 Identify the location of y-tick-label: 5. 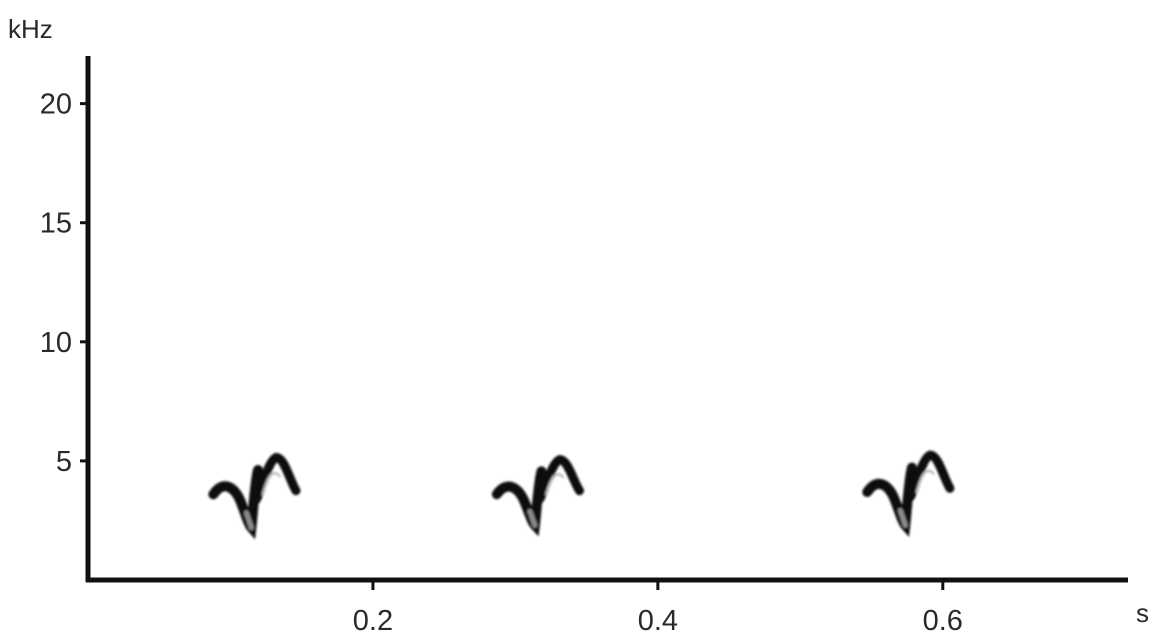
(64, 462).